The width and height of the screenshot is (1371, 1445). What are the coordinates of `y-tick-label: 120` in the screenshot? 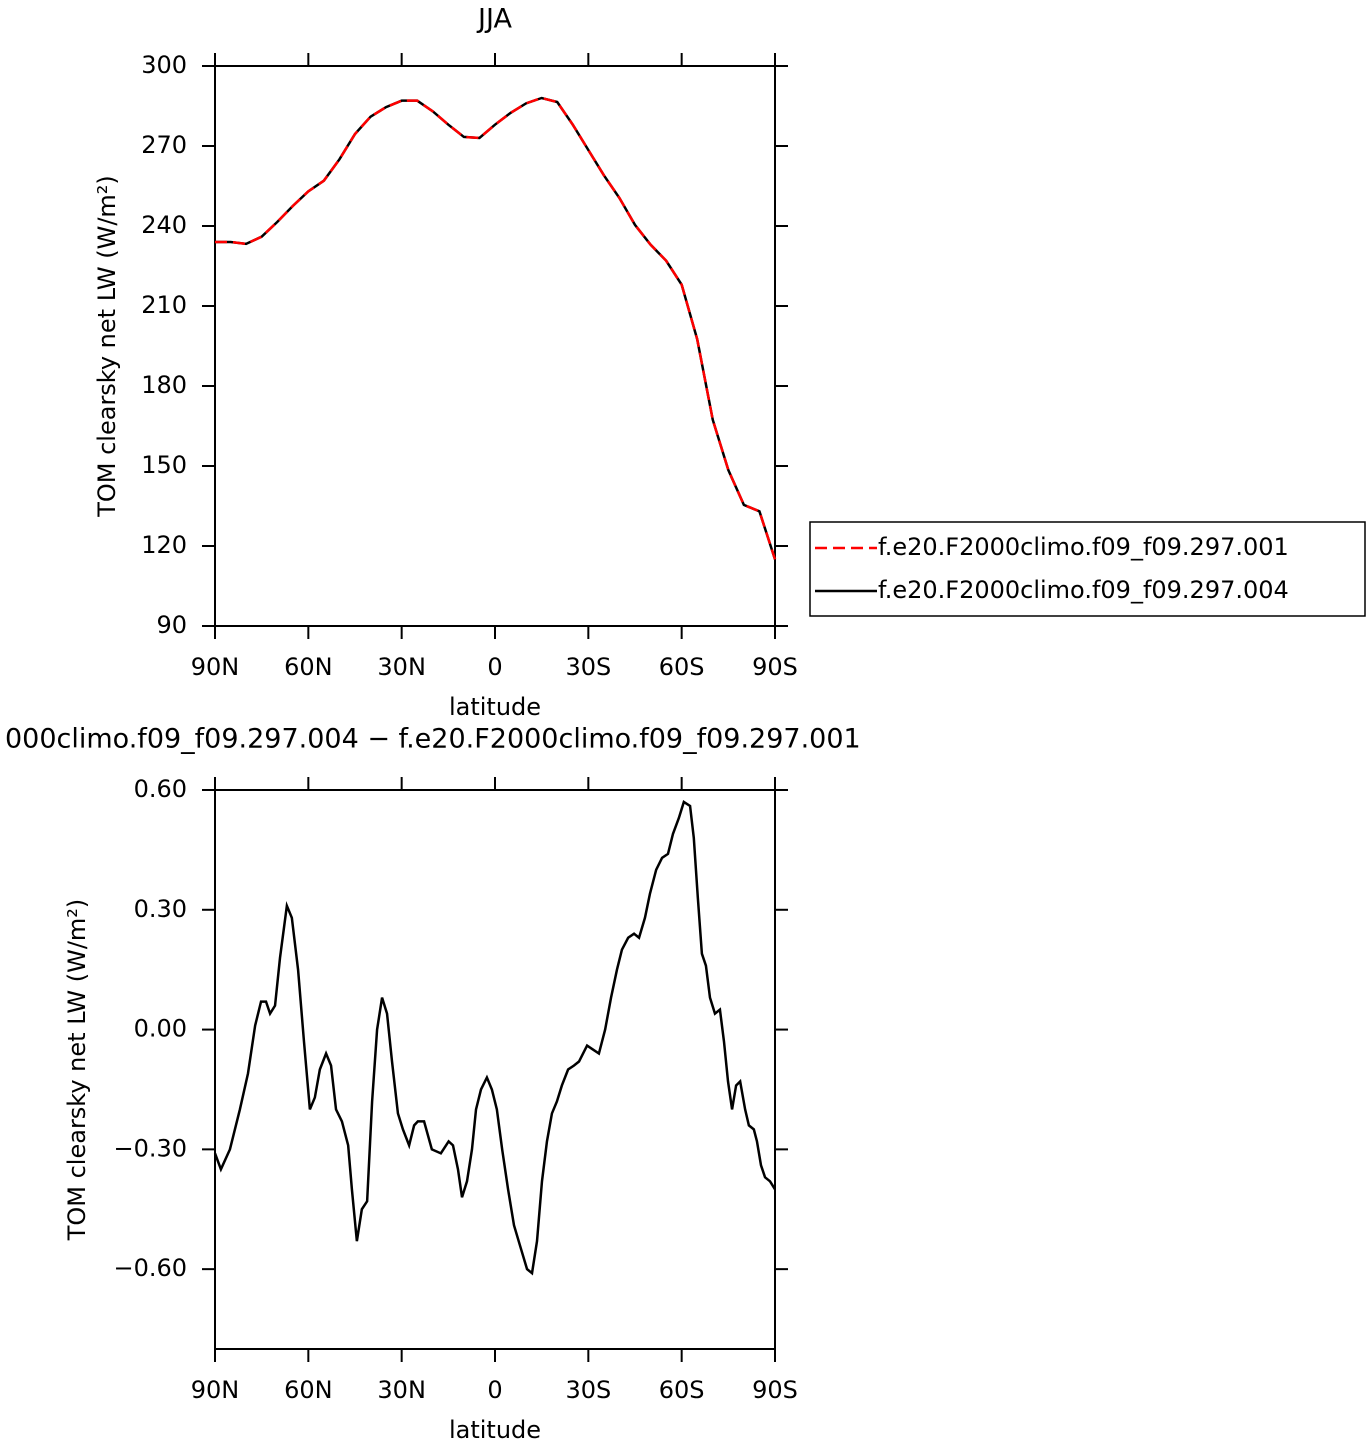 It's located at (164, 545).